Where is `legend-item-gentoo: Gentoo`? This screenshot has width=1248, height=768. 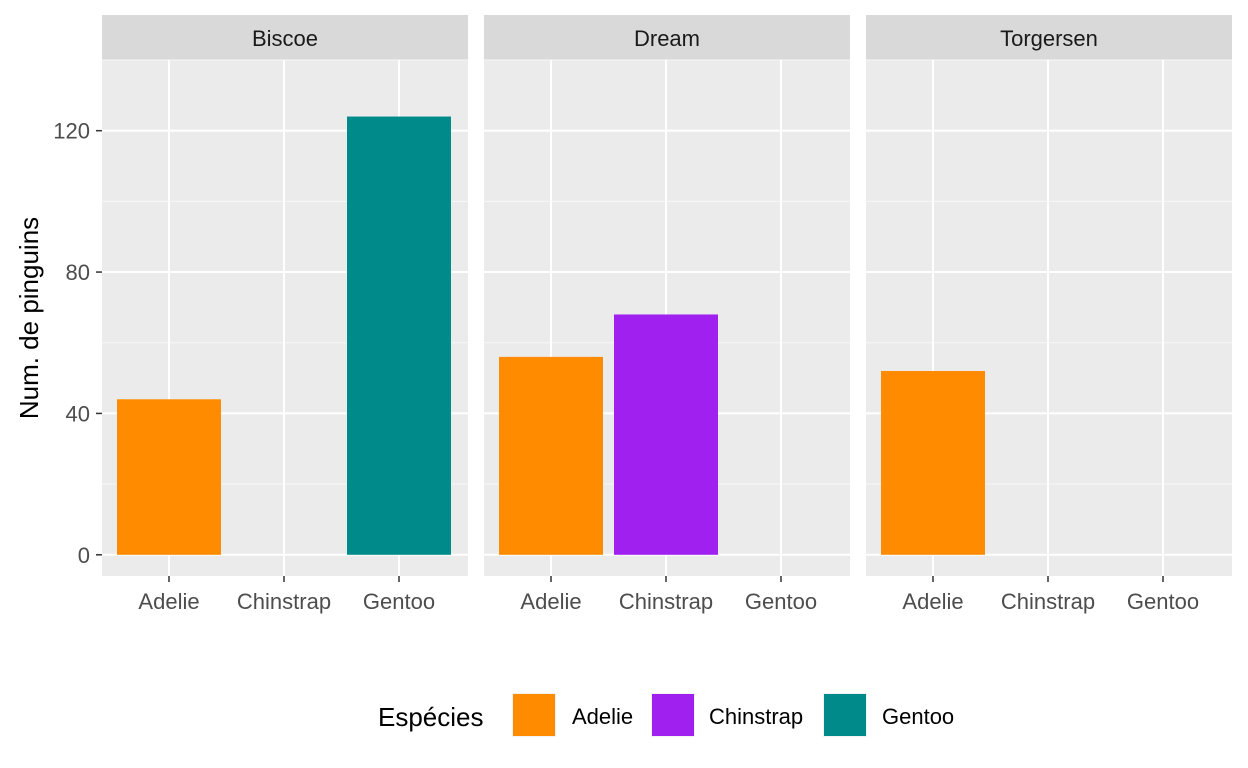
legend-item-gentoo: Gentoo is located at coordinates (888, 715).